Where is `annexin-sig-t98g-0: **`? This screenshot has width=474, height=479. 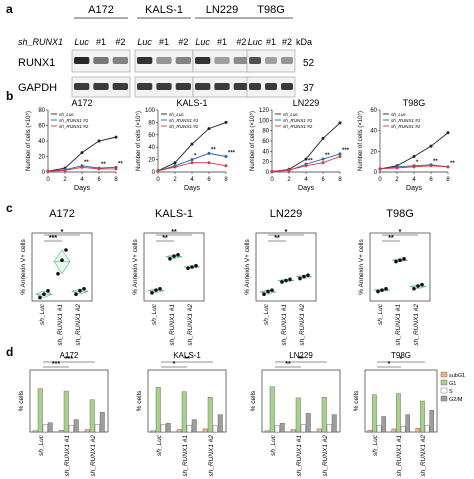 annexin-sig-t98g-0: ** is located at coordinates (391, 238).